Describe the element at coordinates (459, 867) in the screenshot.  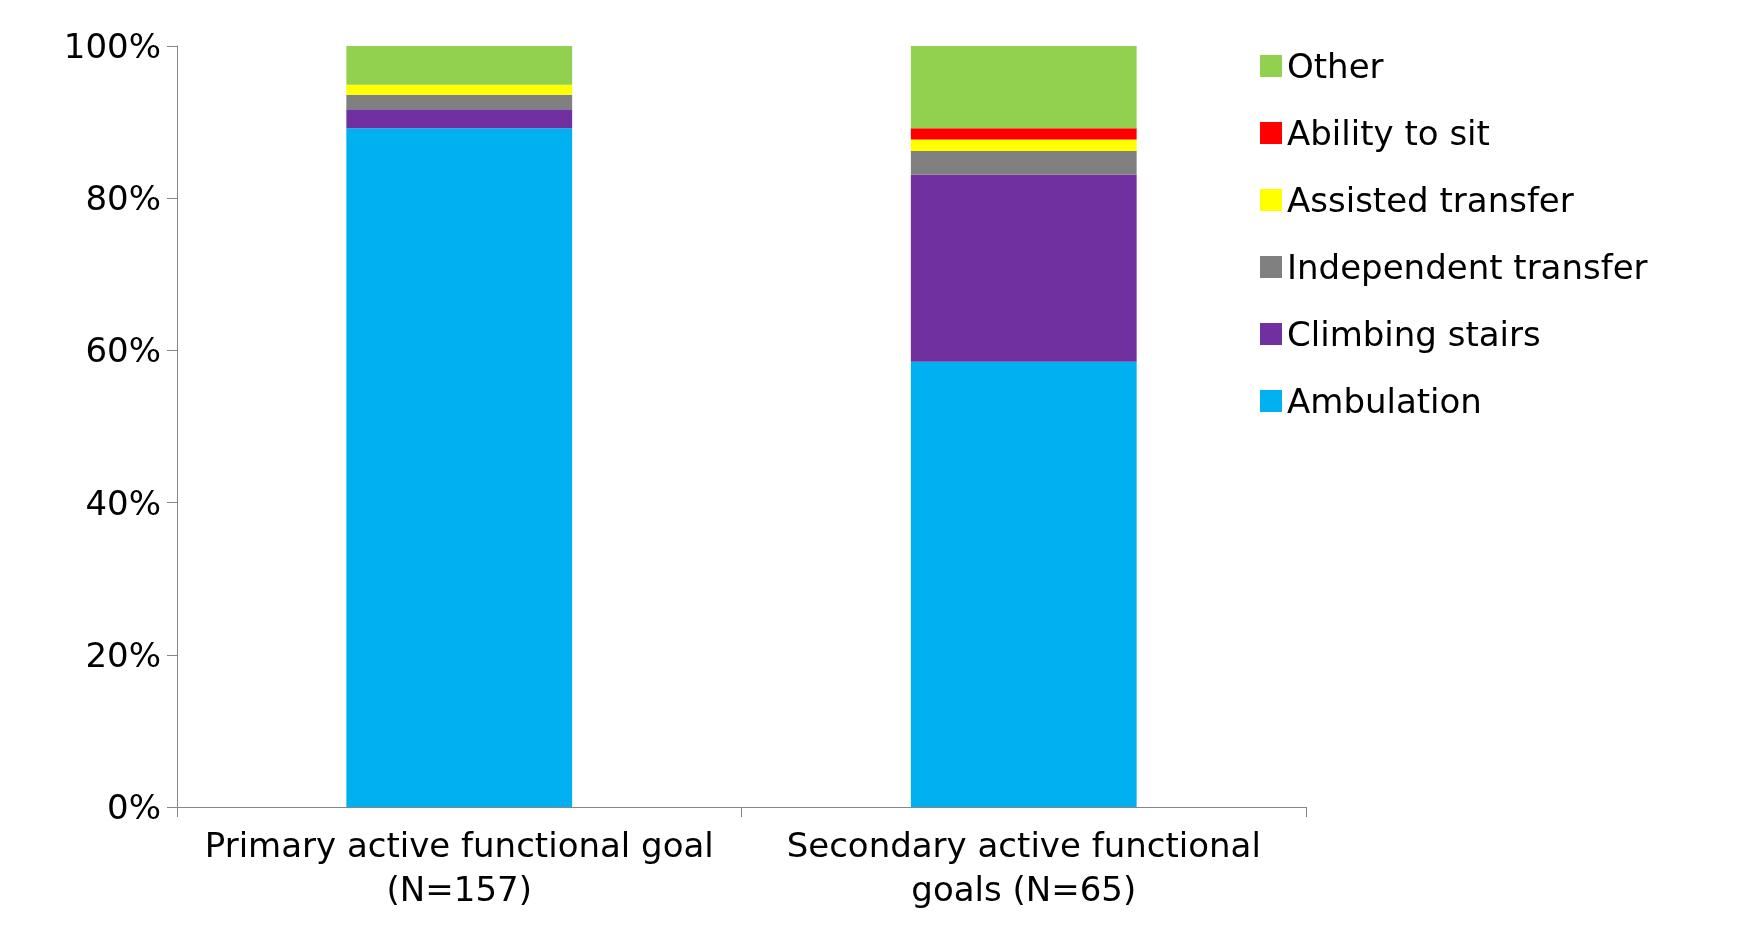
I see `x-tick-label: Primary active functional goal (N=157)` at that location.